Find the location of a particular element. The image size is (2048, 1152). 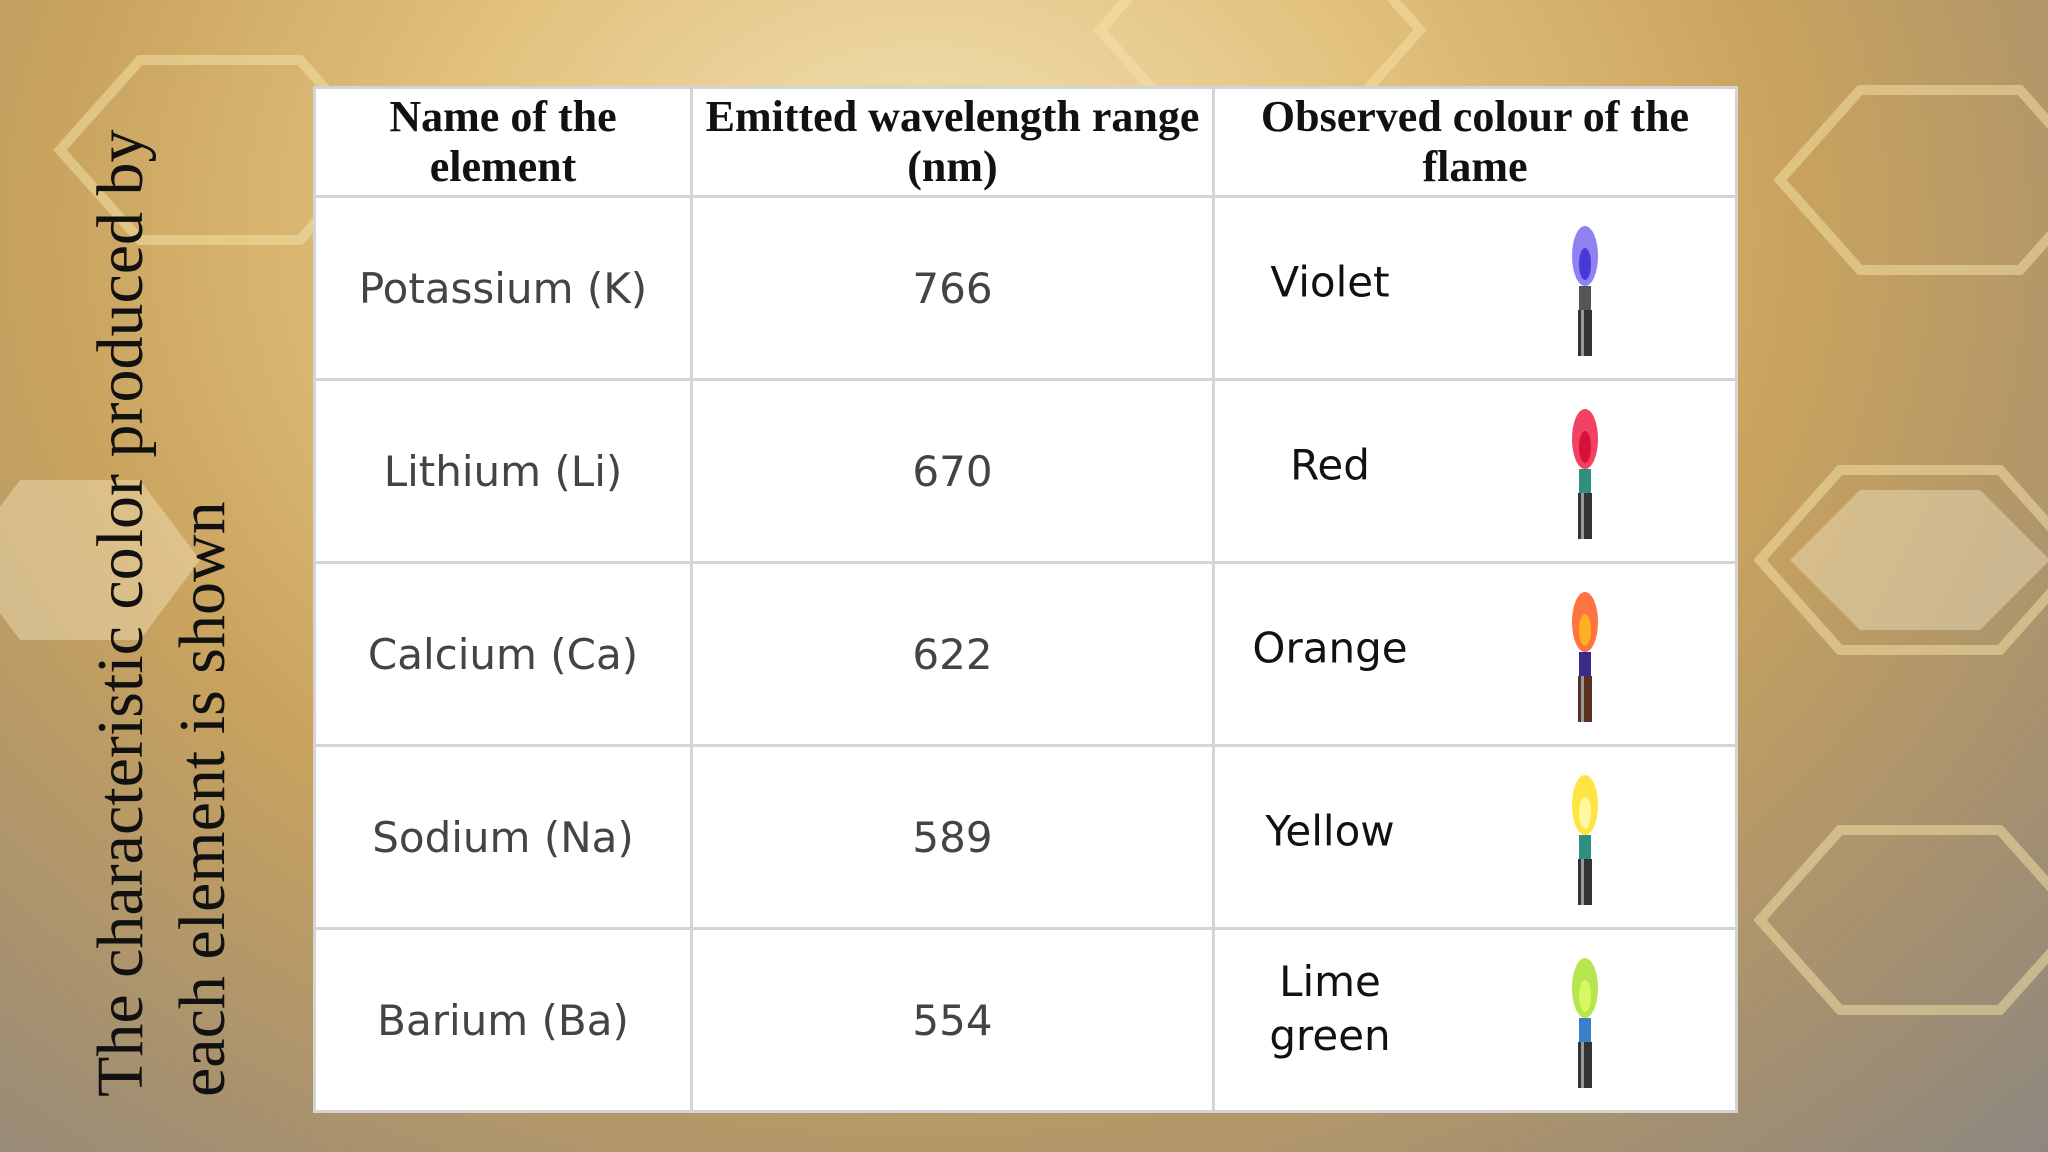

element-cell: Lithium (Li) is located at coordinates (503, 471).